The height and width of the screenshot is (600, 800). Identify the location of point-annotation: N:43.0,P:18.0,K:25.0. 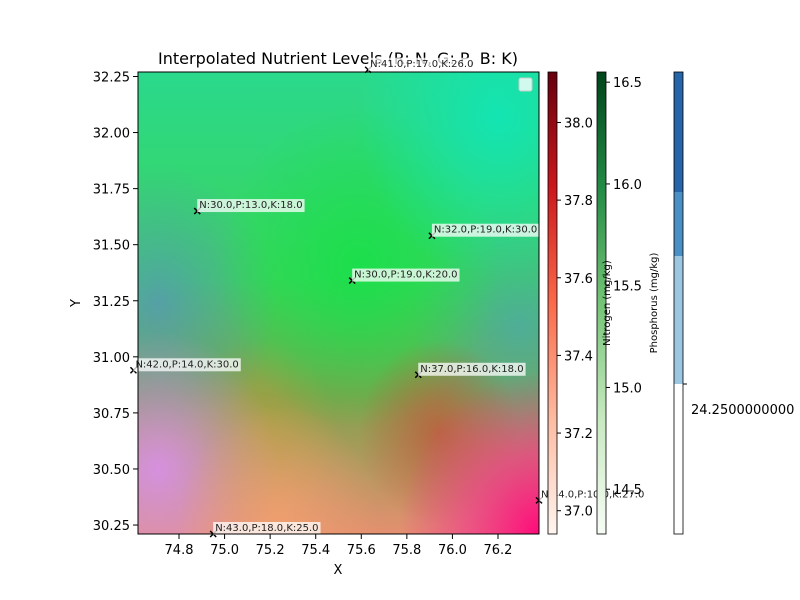
(266, 528).